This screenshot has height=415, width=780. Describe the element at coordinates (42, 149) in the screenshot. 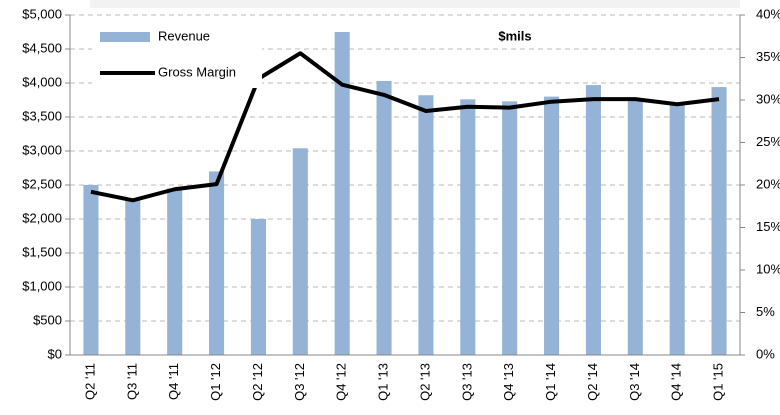

I see `y-tick-label: $3,000` at that location.